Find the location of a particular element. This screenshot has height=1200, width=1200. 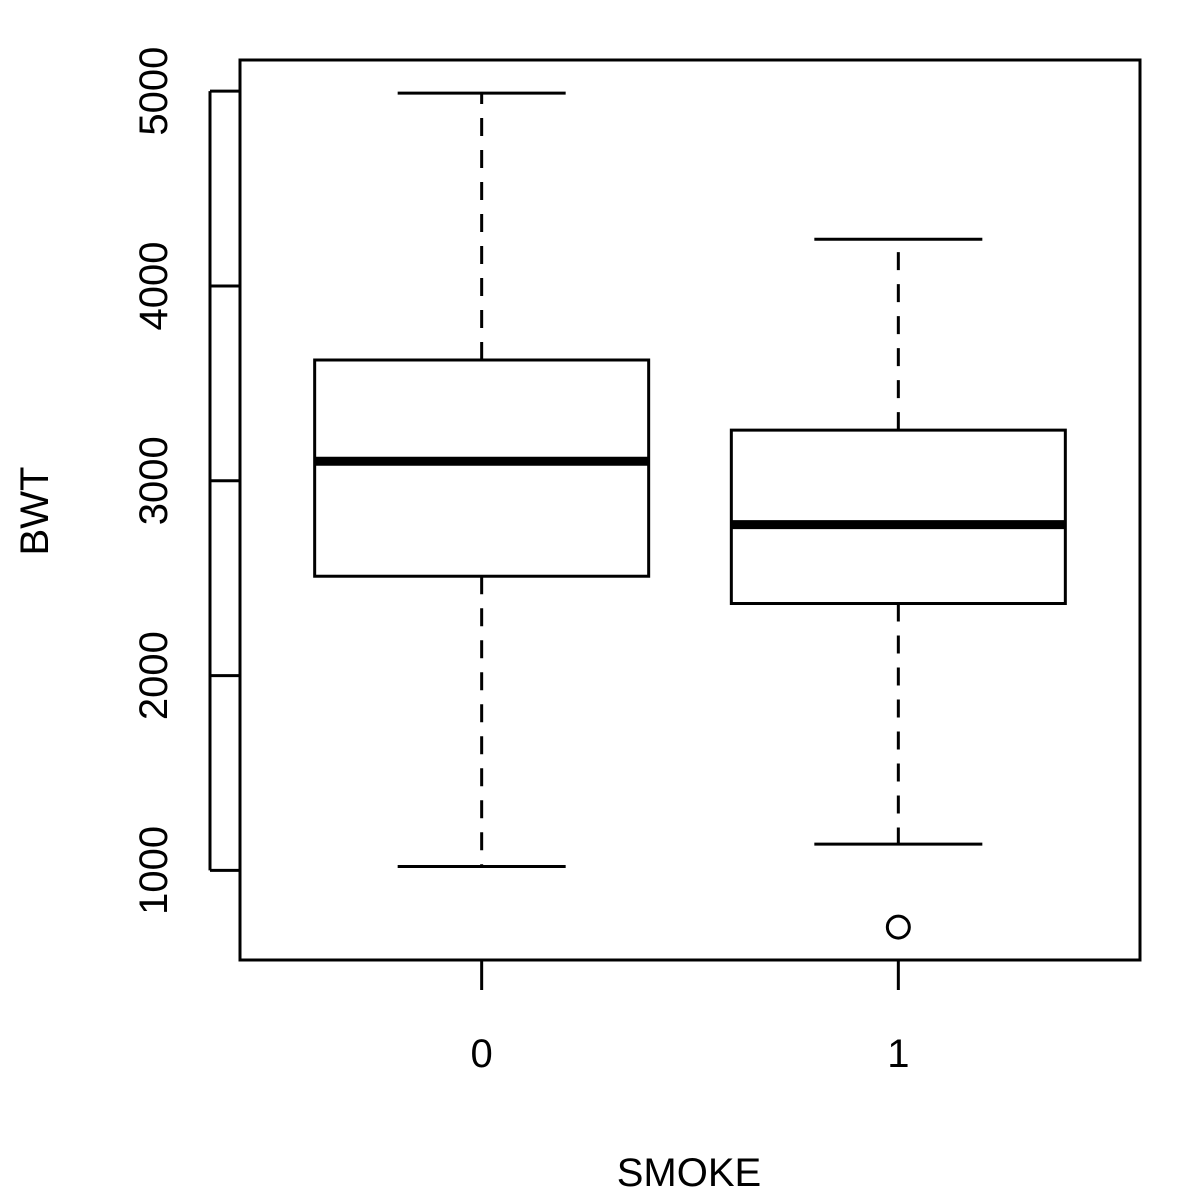

y-tick-label: 1000 is located at coordinates (154, 870).